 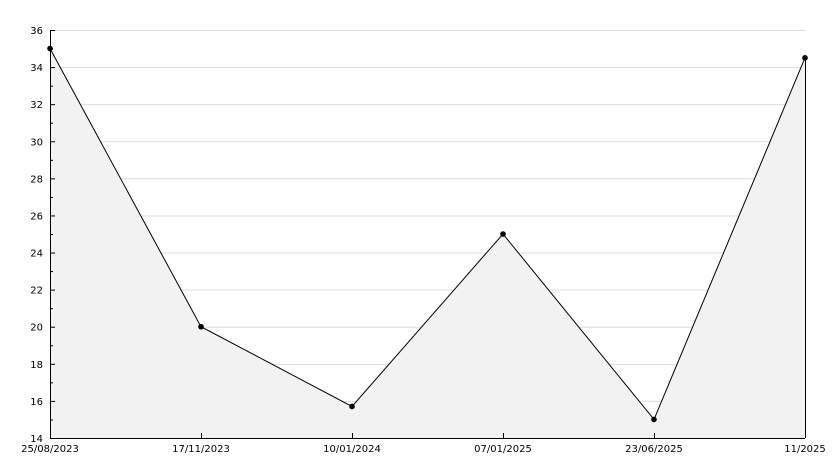 I want to click on x-tick-label: 25/08/2023, so click(x=50, y=449).